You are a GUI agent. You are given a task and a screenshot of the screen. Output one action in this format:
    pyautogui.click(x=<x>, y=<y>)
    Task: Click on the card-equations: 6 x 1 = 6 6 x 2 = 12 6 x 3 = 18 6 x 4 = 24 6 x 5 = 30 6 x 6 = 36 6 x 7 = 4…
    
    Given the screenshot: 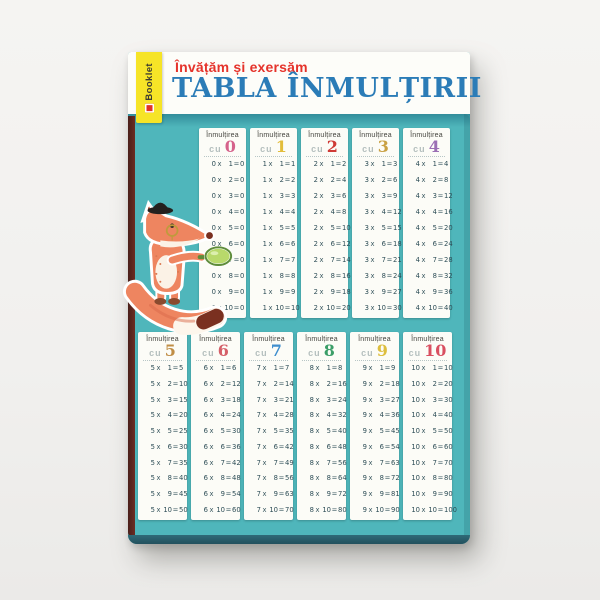 What is the action you would take?
    pyautogui.click(x=217, y=439)
    